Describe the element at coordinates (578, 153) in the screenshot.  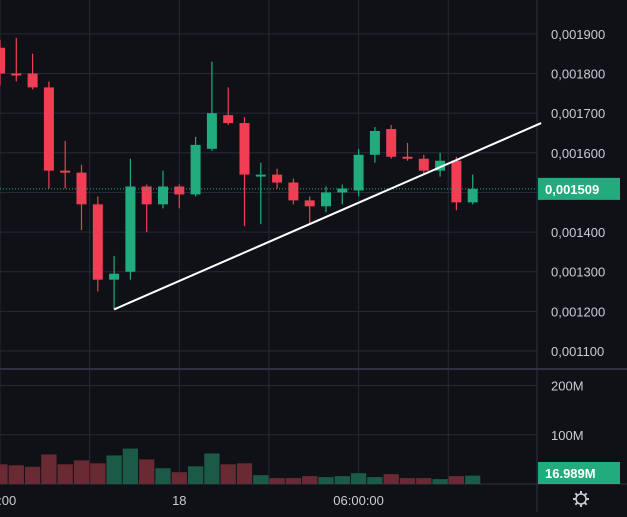
I see `price-tick-label: 0,001600` at that location.